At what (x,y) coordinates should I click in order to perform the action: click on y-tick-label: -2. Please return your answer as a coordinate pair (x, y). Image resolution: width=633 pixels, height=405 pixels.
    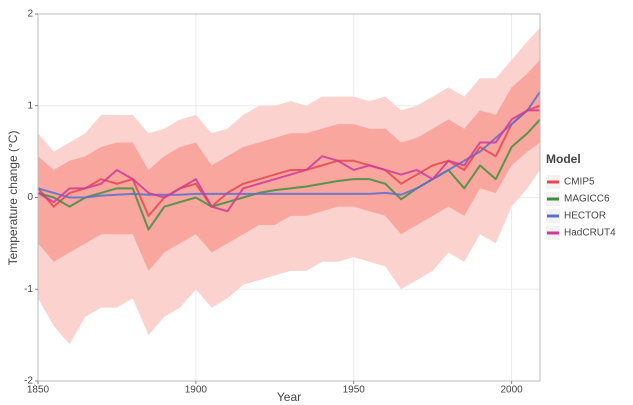
    Looking at the image, I should click on (28, 381).